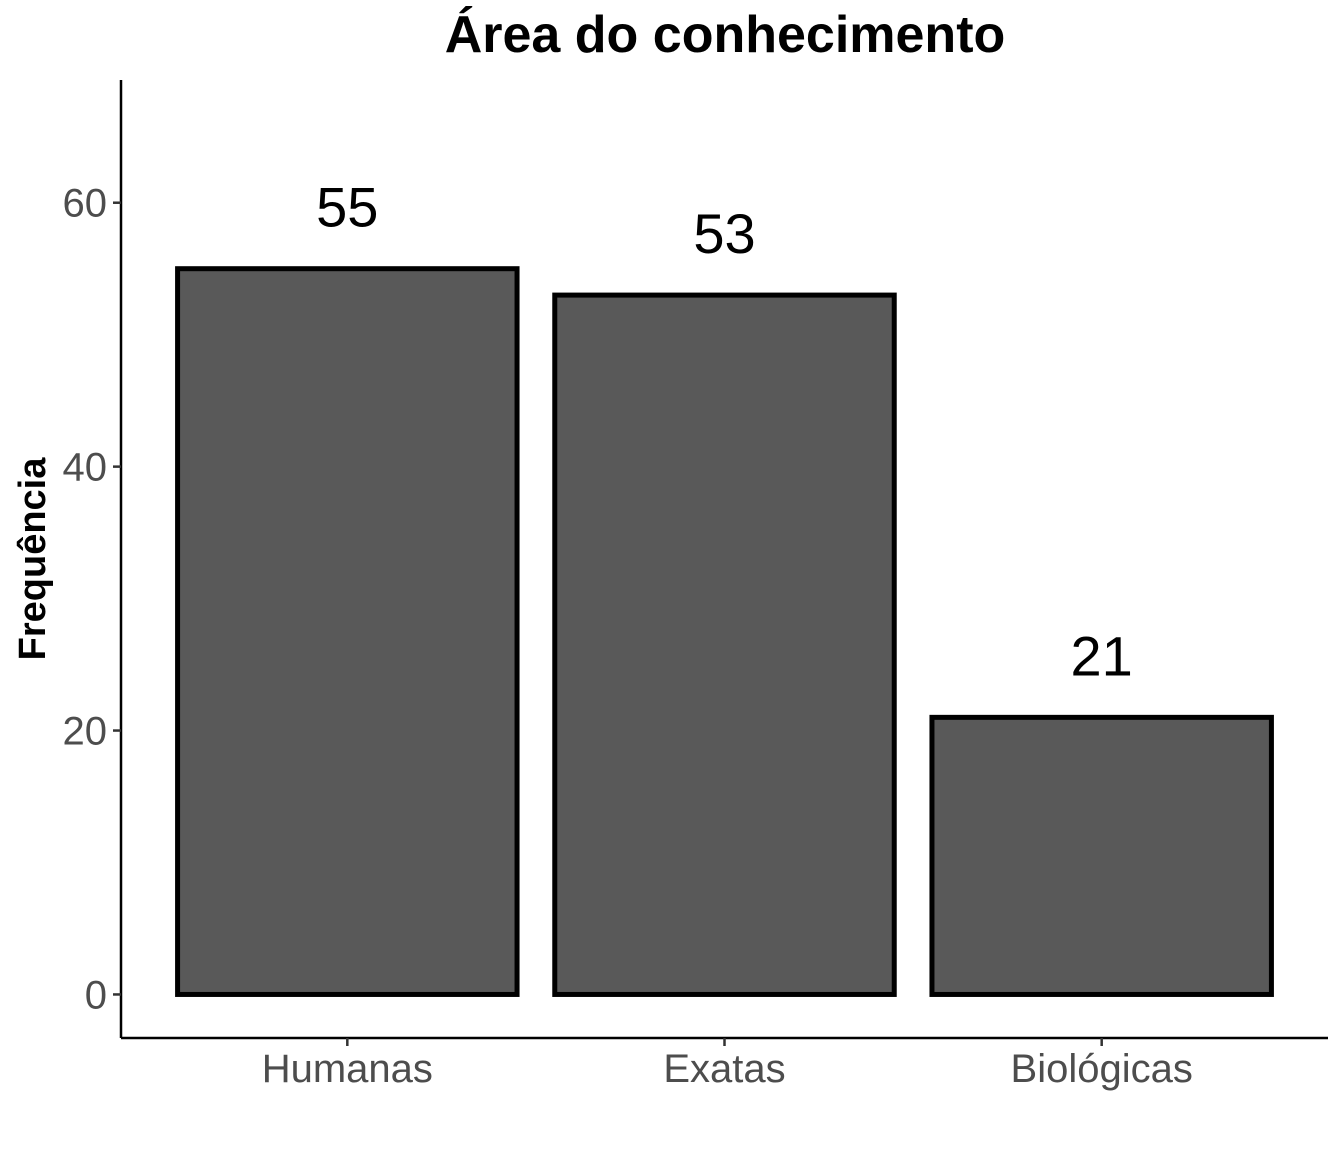  I want to click on y-axis-label: Frequência, so click(33, 559).